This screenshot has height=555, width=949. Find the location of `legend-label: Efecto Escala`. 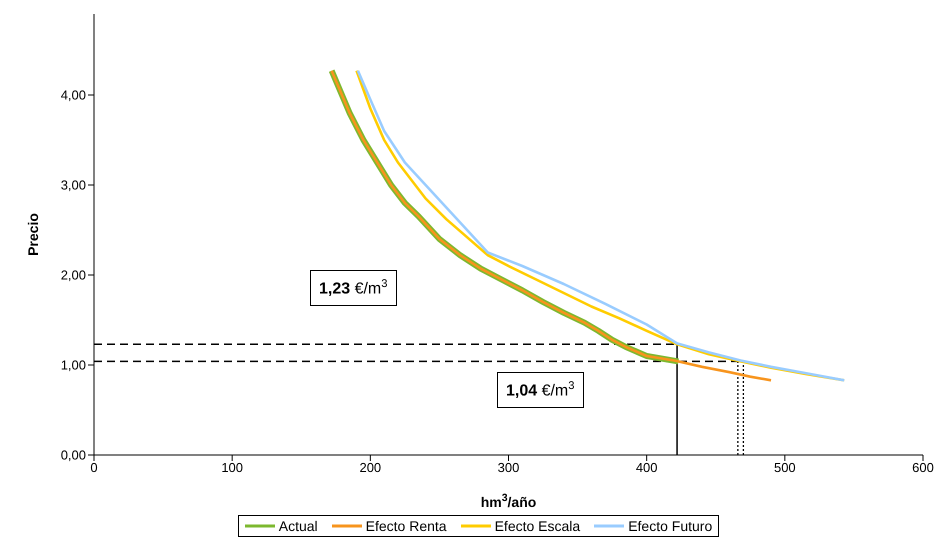

legend-label: Efecto Escala is located at coordinates (537, 526).